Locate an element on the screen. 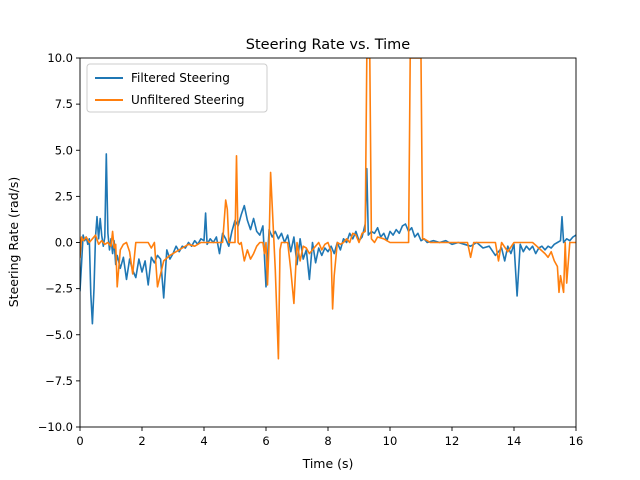 The height and width of the screenshot is (480, 640). x-tick-label: 10 is located at coordinates (390, 441).